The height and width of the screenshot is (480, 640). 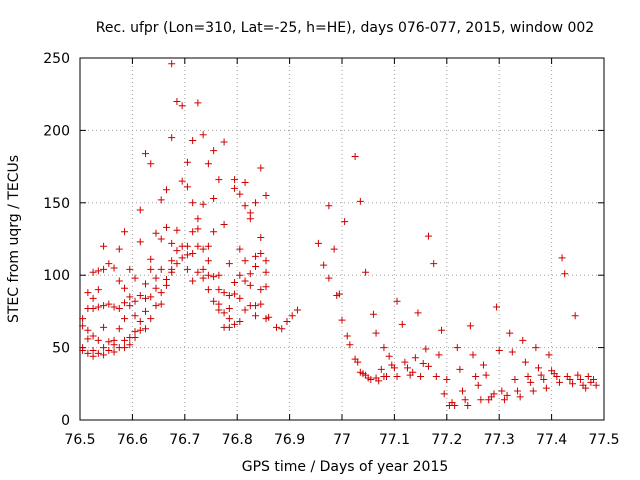 I want to click on x-tick-label: 76.5, so click(x=79, y=440).